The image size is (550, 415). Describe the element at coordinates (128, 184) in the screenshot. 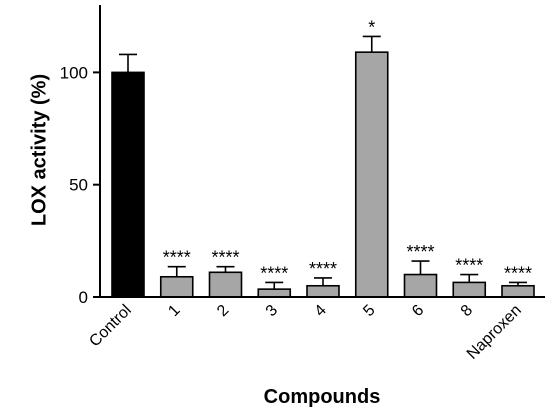

I see `bar-control` at that location.